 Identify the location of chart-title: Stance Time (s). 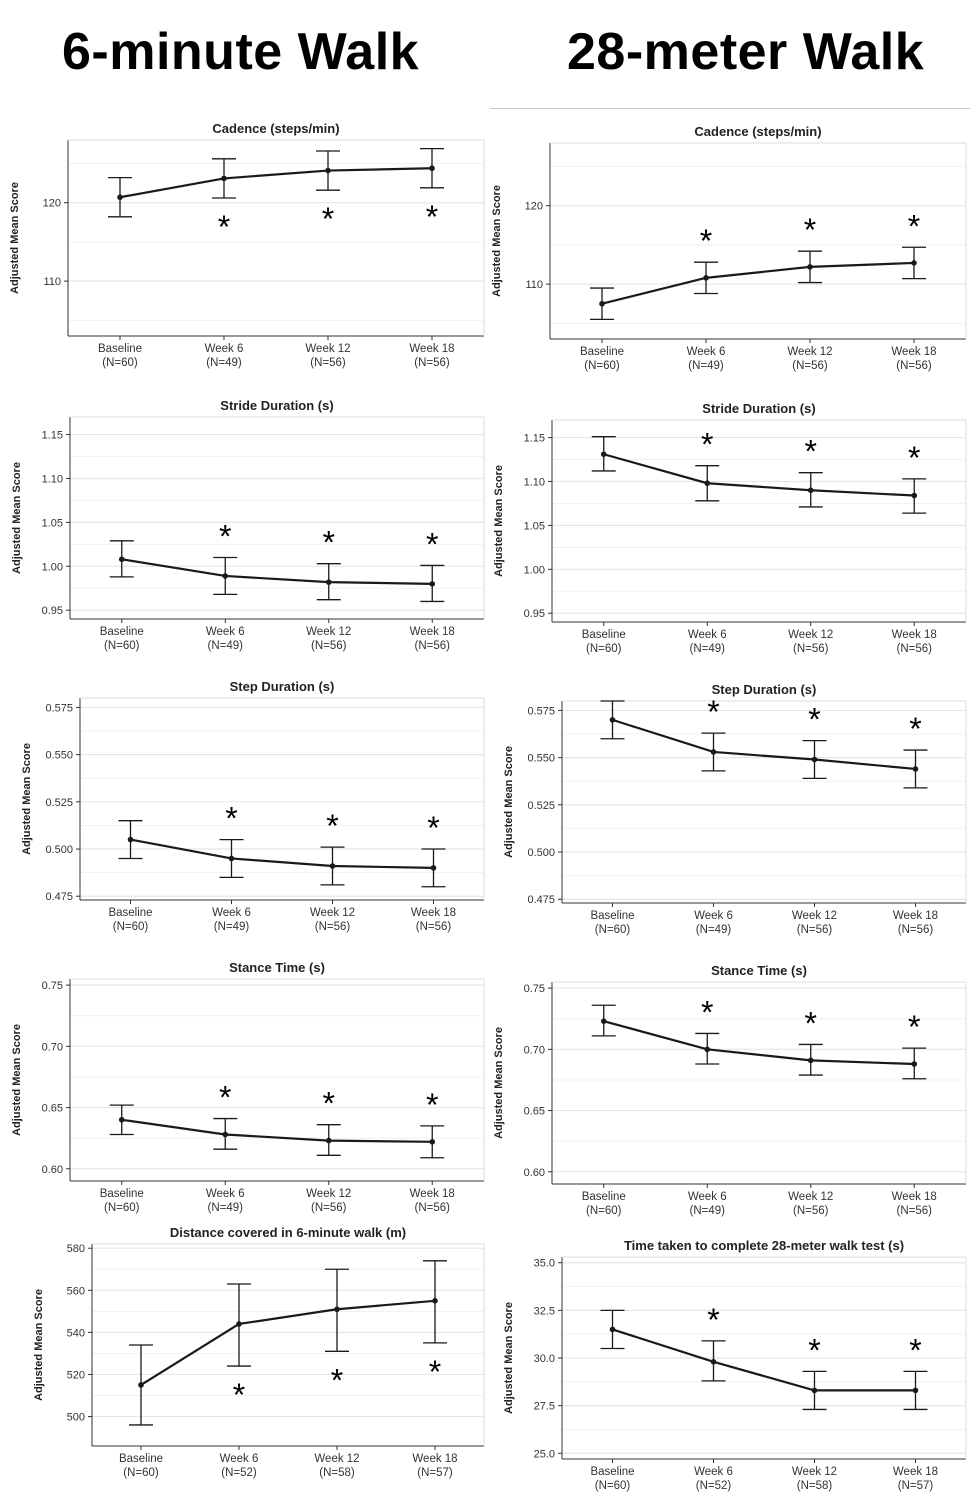
(759, 970).